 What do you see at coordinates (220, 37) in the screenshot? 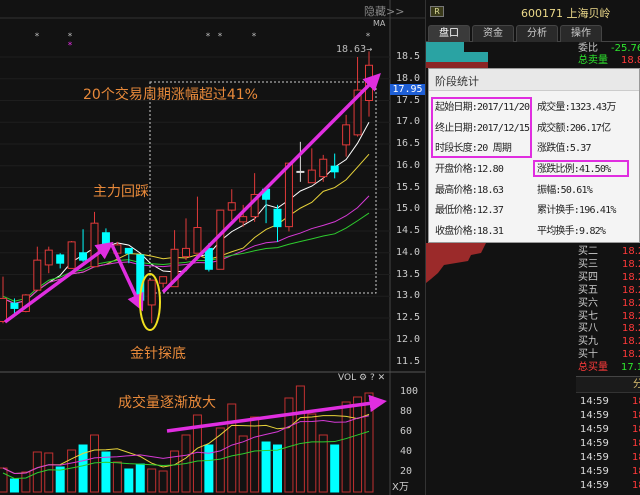
I see `signal-star: *` at bounding box center [220, 37].